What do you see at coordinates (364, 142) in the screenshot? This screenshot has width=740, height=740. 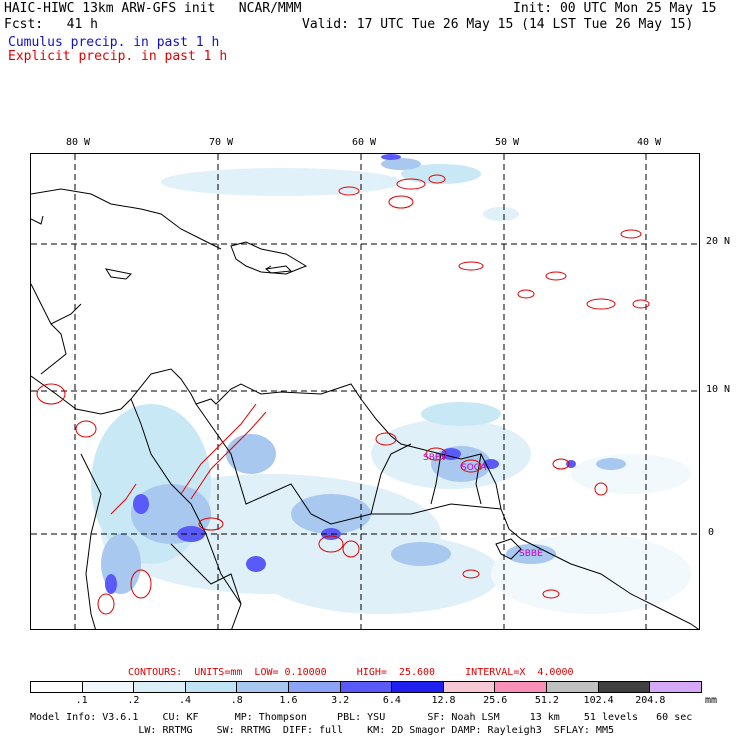 I see `lon-label-60w: 60 W` at bounding box center [364, 142].